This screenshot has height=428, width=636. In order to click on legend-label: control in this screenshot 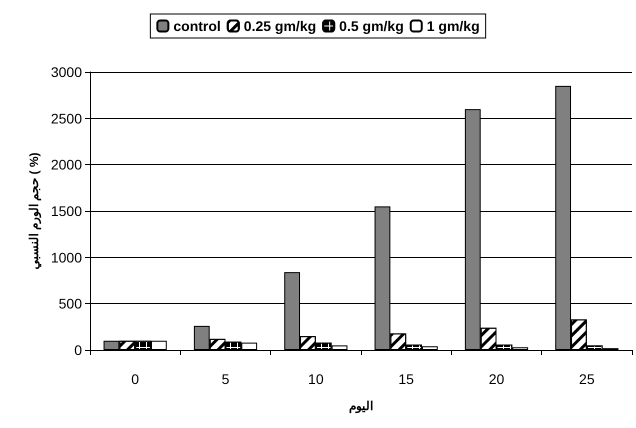, I will do `click(197, 26)`.